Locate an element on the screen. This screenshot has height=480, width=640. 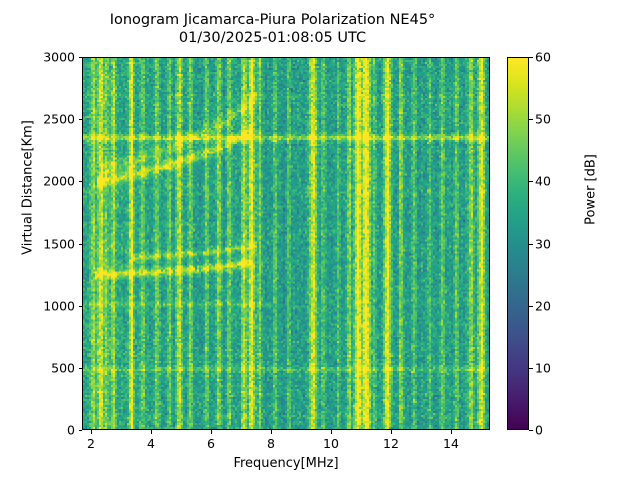
title-line-2: 01/30/2025-01:08:05 UTC is located at coordinates (272, 38).